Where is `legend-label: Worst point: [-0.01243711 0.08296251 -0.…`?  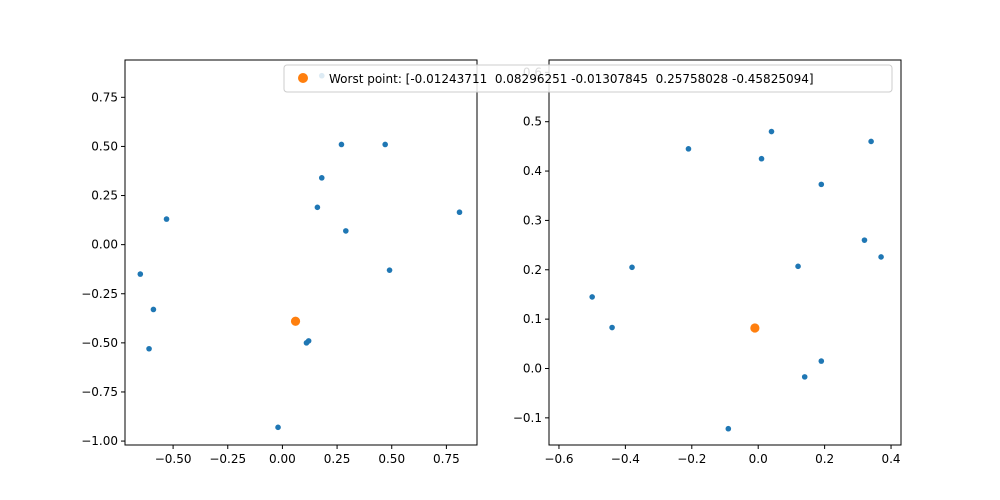 legend-label: Worst point: [-0.01243711 0.08296251 -0.… is located at coordinates (571, 79).